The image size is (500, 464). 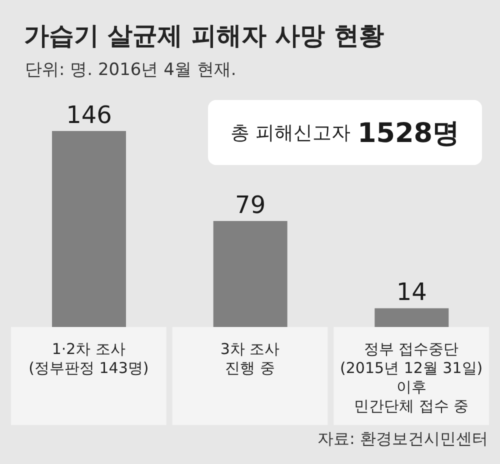 I want to click on chart-title: 가습기 살균제 피해자 사망 현황, so click(x=204, y=35).